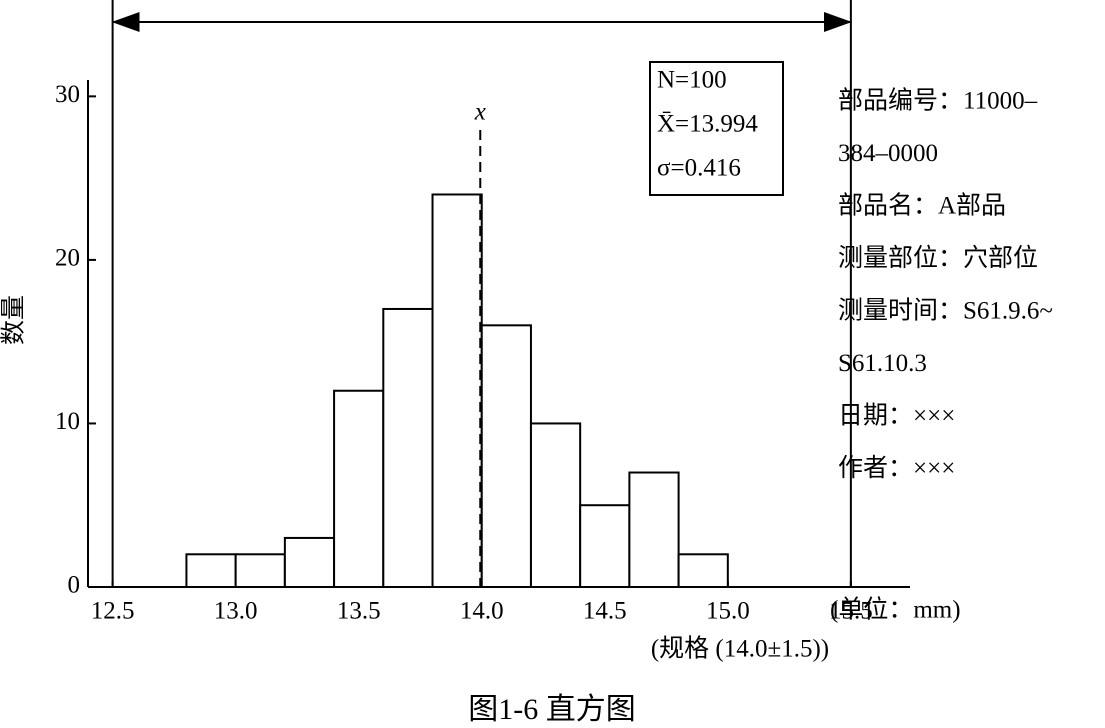 Image resolution: width=1105 pixels, height=728 pixels. Describe the element at coordinates (707, 124) in the screenshot. I see `stat: X̄=13.994` at that location.